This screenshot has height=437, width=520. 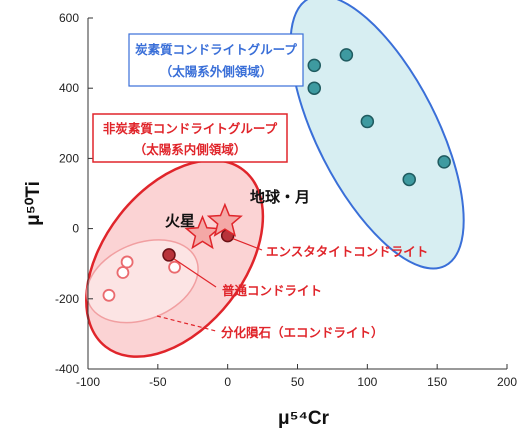 I want to click on earth-moon-star-marker, so click(x=224, y=219).